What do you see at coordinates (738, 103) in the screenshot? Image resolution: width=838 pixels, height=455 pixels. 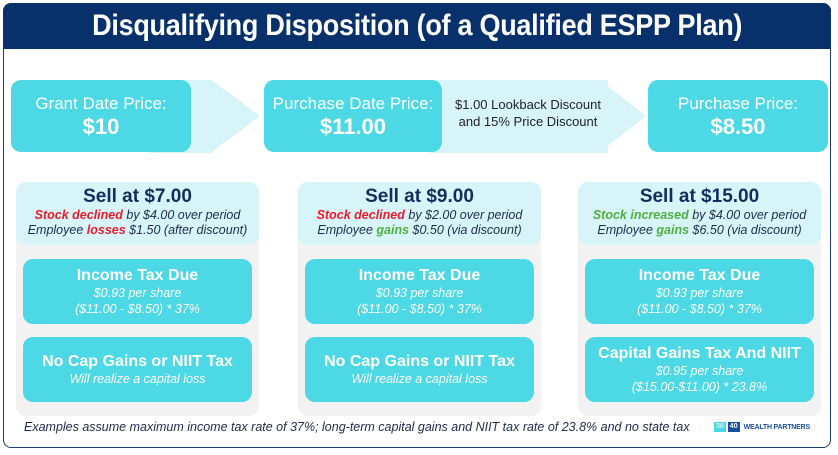 I see `purchase-price-label: Purchase Price:` at bounding box center [738, 103].